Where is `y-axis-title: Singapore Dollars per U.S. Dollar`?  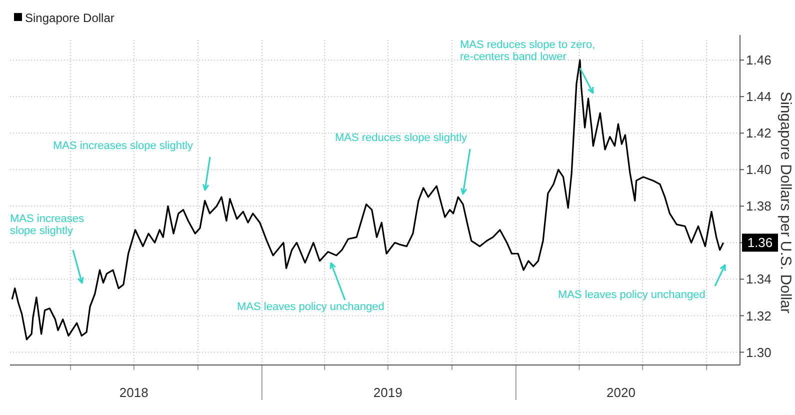 y-axis-title: Singapore Dollars per U.S. Dollar is located at coordinates (785, 203).